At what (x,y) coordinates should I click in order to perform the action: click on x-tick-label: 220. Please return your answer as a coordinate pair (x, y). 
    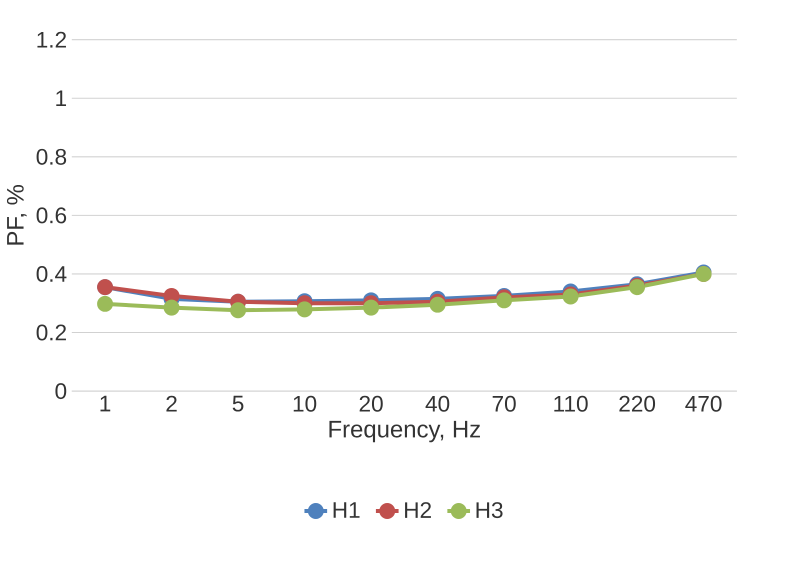
    Looking at the image, I should click on (637, 404).